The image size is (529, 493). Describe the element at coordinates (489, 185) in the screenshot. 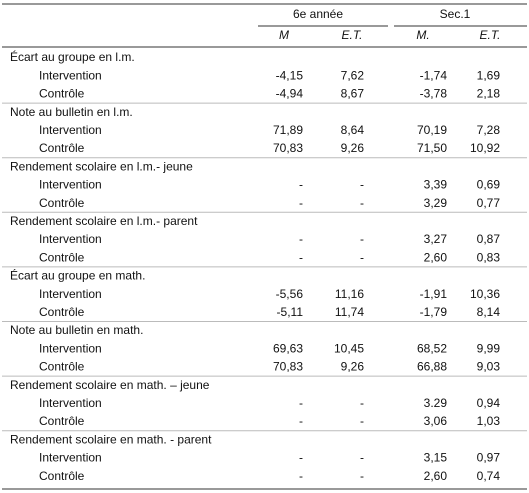

I see `cell: 0,69` at that location.